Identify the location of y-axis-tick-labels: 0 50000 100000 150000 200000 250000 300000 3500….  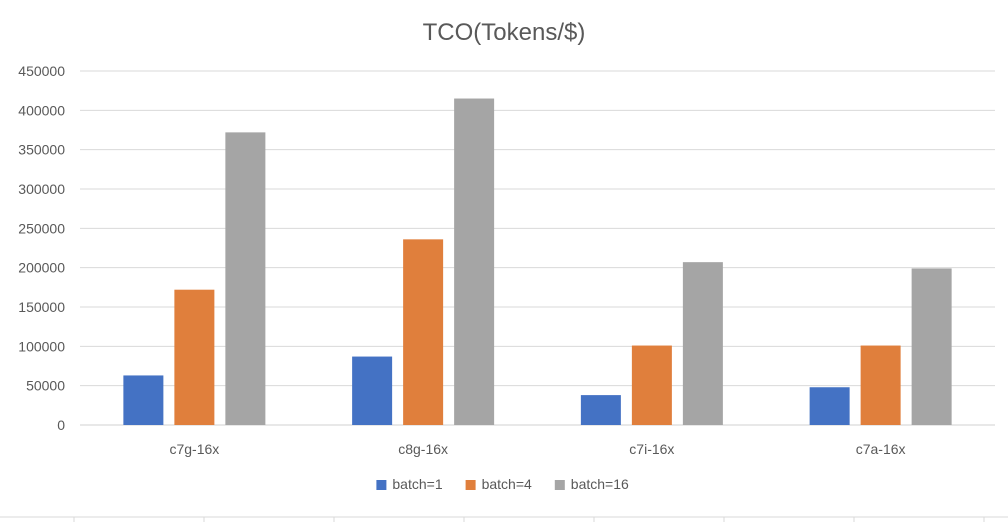
(41, 248).